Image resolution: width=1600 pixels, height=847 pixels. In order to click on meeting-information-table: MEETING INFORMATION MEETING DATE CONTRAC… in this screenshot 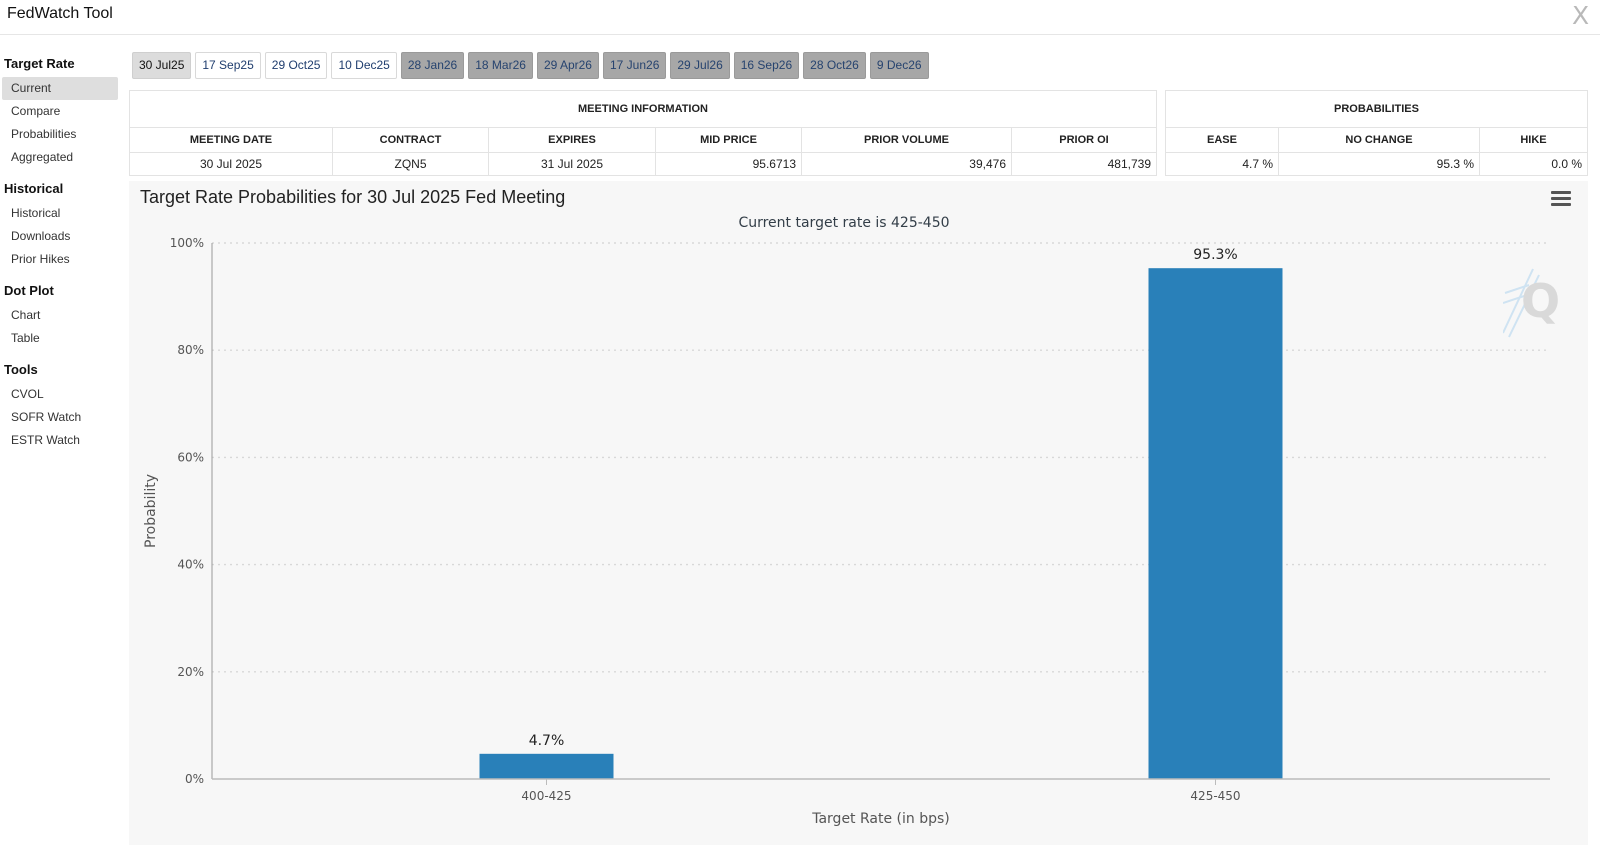, I will do `click(643, 133)`.